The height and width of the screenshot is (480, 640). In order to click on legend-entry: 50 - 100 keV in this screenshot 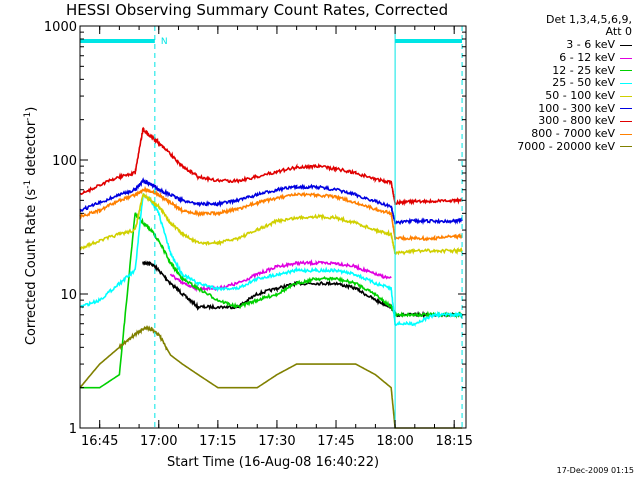, I will do `click(574, 96)`.